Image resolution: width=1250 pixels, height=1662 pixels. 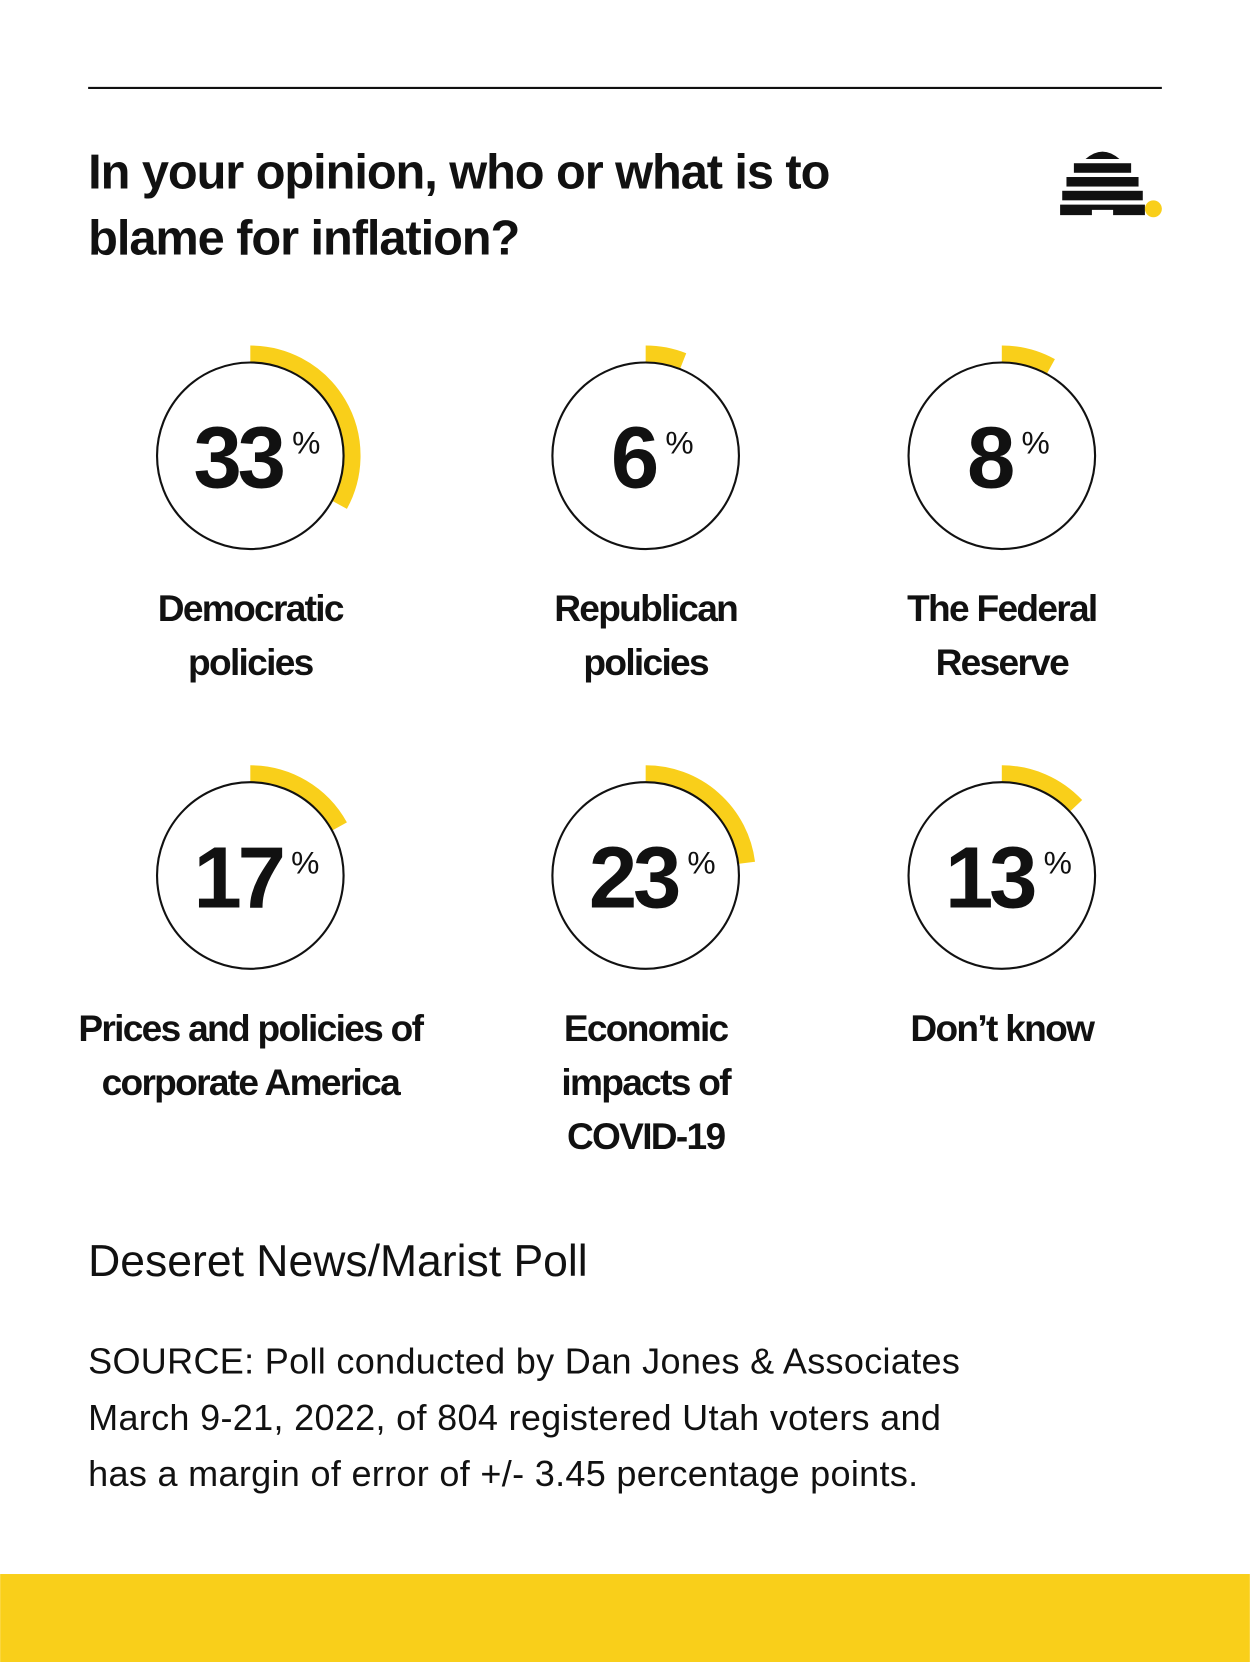 What do you see at coordinates (251, 1028) in the screenshot?
I see `category-label: Prices and policies of` at bounding box center [251, 1028].